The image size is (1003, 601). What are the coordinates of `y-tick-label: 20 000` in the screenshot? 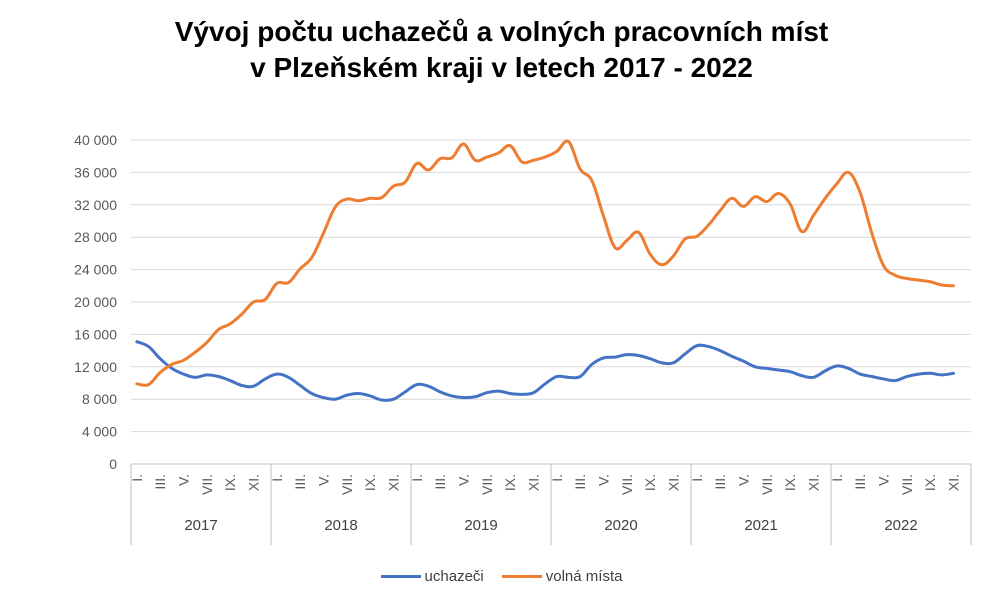 It's located at (95, 302).